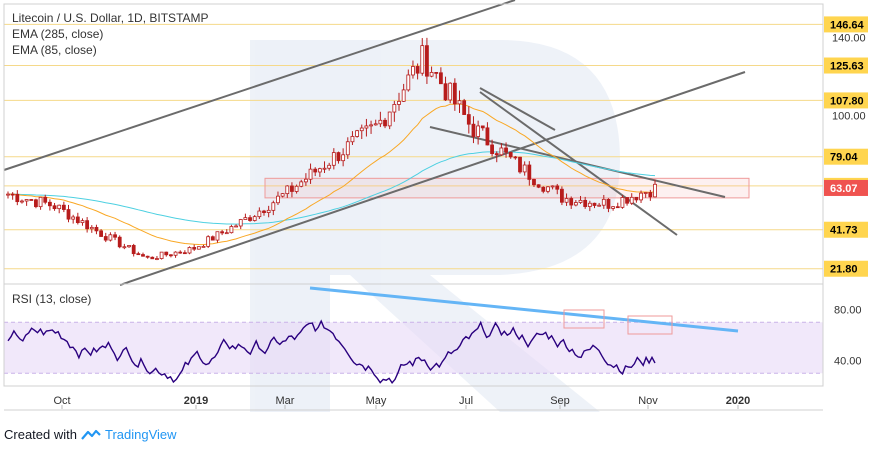 The height and width of the screenshot is (452, 882). I want to click on time-axis-label: Jul, so click(466, 401).